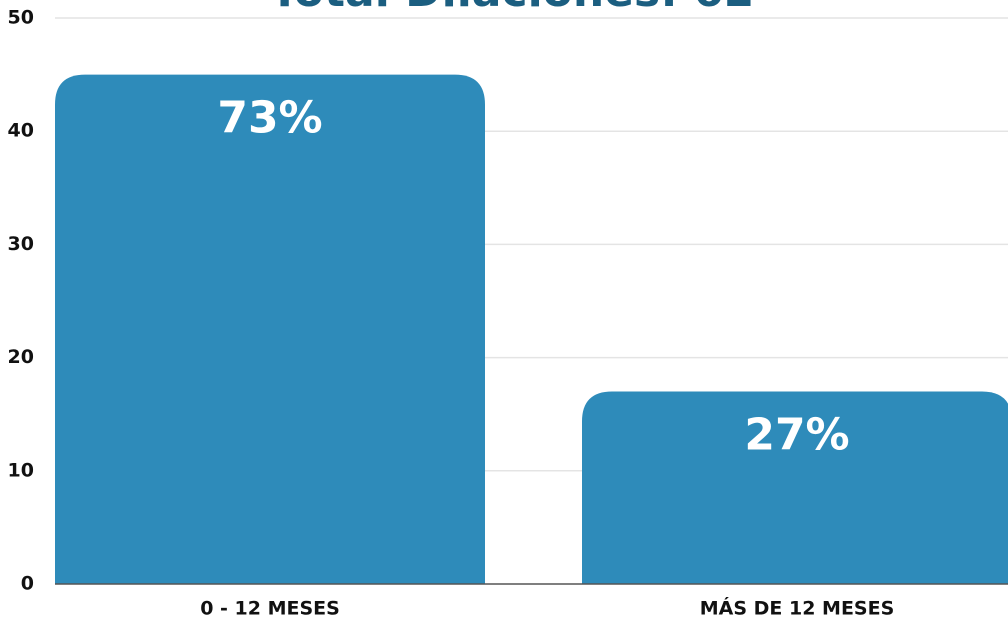 The width and height of the screenshot is (1008, 623). I want to click on bar, so click(795, 487).